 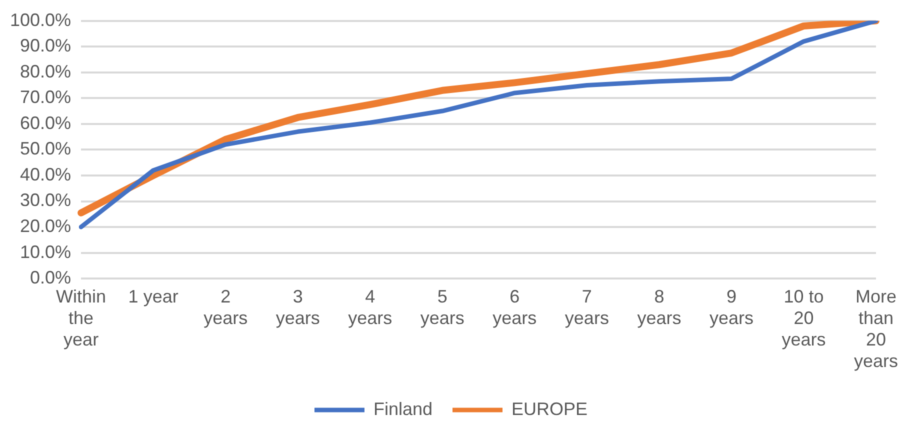 I want to click on y-tick-label: 100.0%, so click(x=41, y=20).